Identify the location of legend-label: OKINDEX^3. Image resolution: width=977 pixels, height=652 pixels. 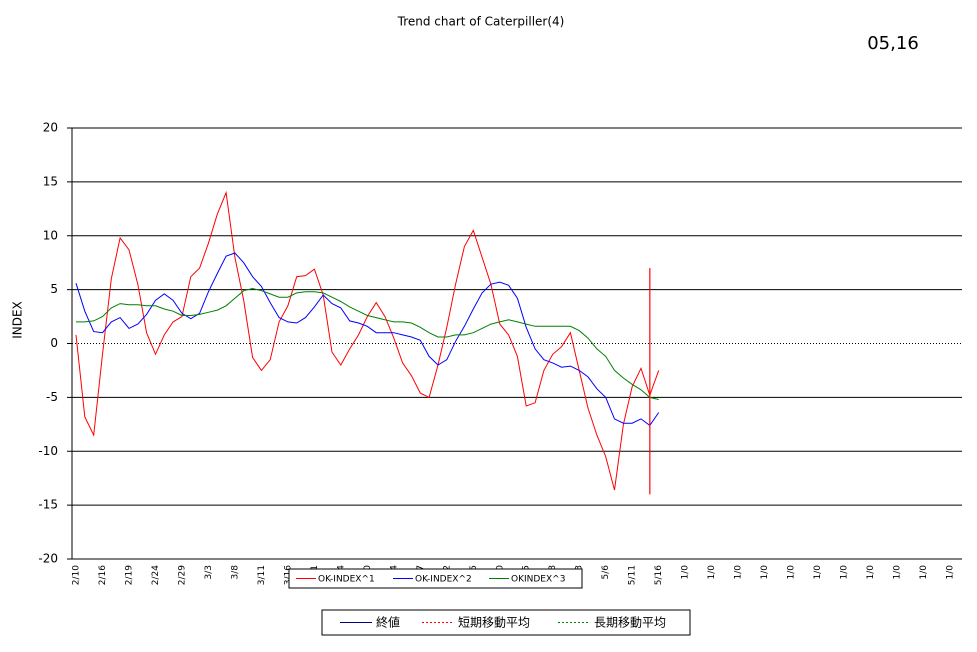
(538, 580).